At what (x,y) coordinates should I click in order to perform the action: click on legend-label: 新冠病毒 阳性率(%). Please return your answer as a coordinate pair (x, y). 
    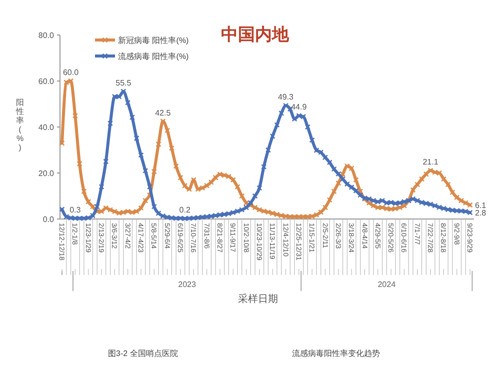
    Looking at the image, I should click on (153, 40).